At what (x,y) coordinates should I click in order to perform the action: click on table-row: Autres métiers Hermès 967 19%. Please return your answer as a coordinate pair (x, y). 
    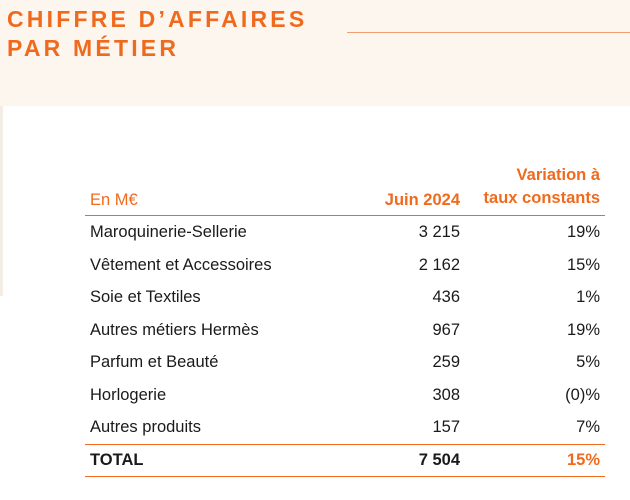
    Looking at the image, I should click on (345, 330).